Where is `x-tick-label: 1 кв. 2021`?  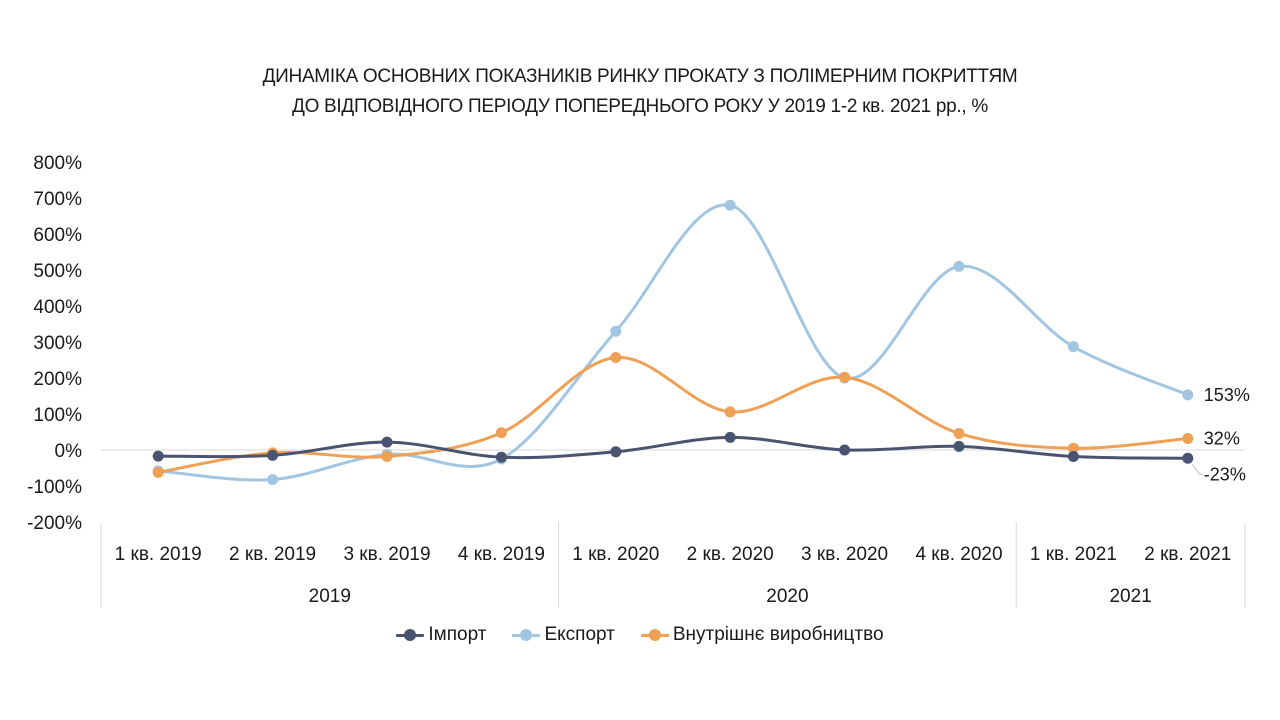
x-tick-label: 1 кв. 2021 is located at coordinates (1073, 554).